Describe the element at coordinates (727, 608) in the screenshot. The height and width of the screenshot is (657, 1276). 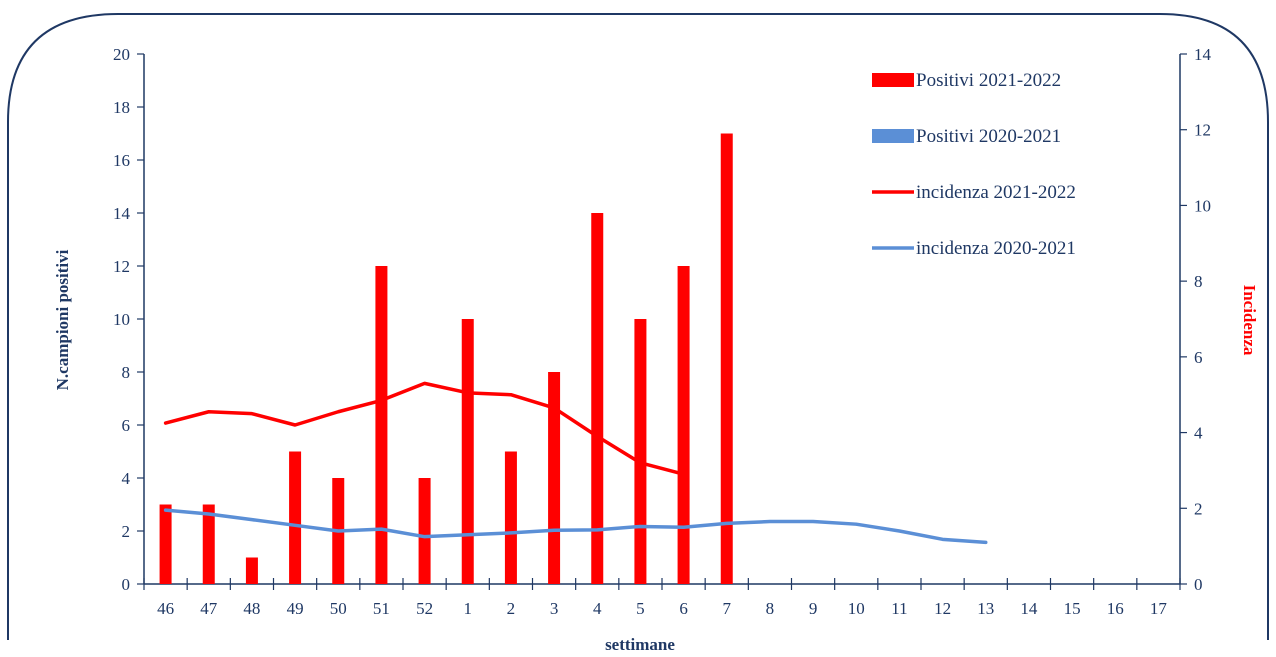
I see `x-tick-label: 7` at that location.